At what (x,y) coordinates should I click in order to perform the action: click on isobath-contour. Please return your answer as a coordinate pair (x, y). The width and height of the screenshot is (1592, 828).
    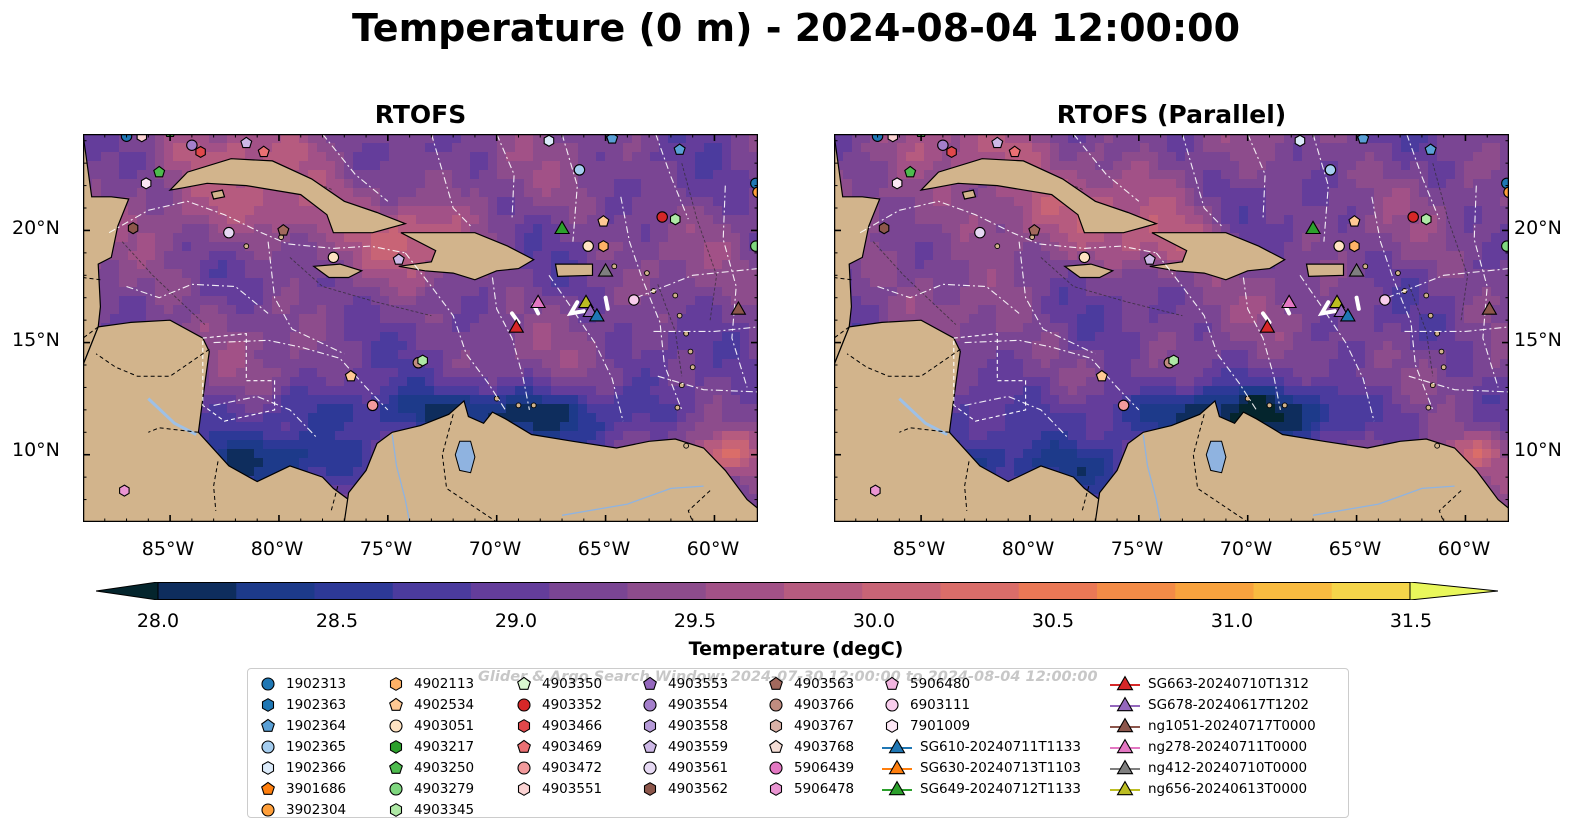
    Looking at the image, I should click on (360, 287).